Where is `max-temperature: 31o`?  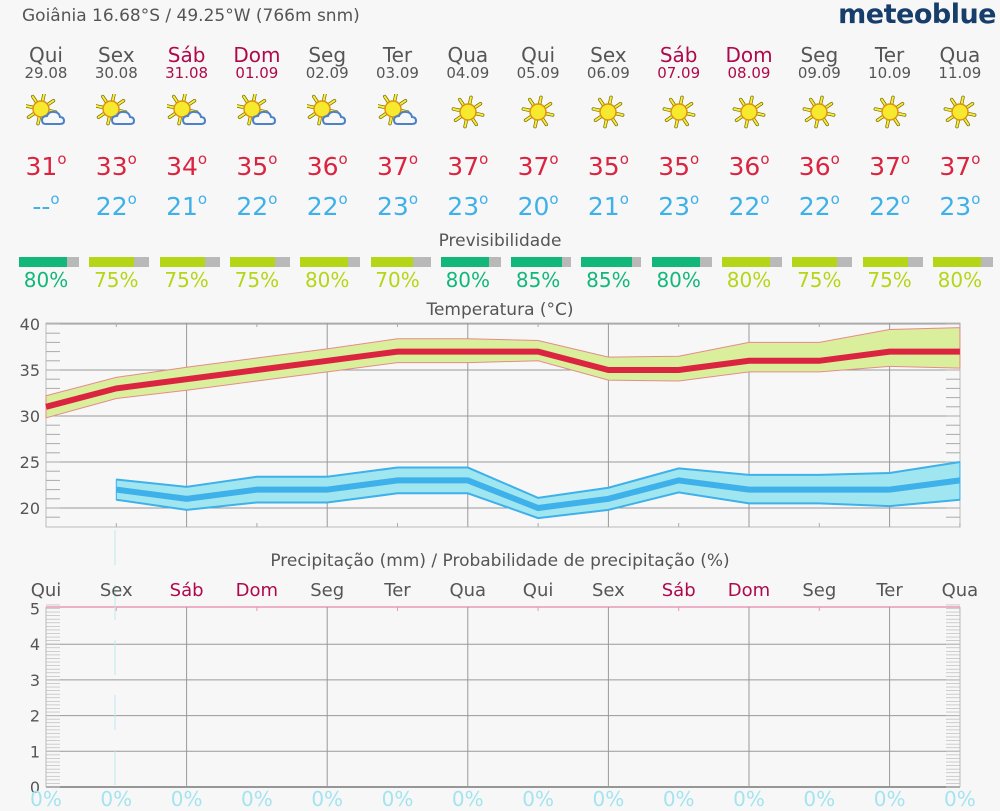
max-temperature: 31o is located at coordinates (46, 165).